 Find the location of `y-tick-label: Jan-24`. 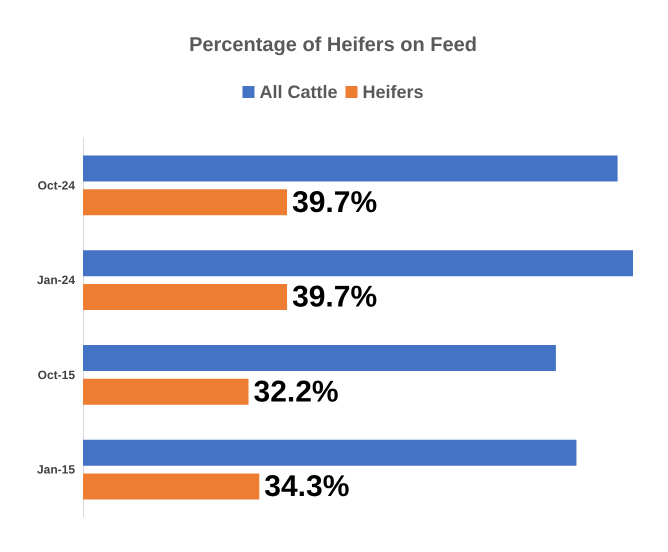

y-tick-label: Jan-24 is located at coordinates (56, 280).